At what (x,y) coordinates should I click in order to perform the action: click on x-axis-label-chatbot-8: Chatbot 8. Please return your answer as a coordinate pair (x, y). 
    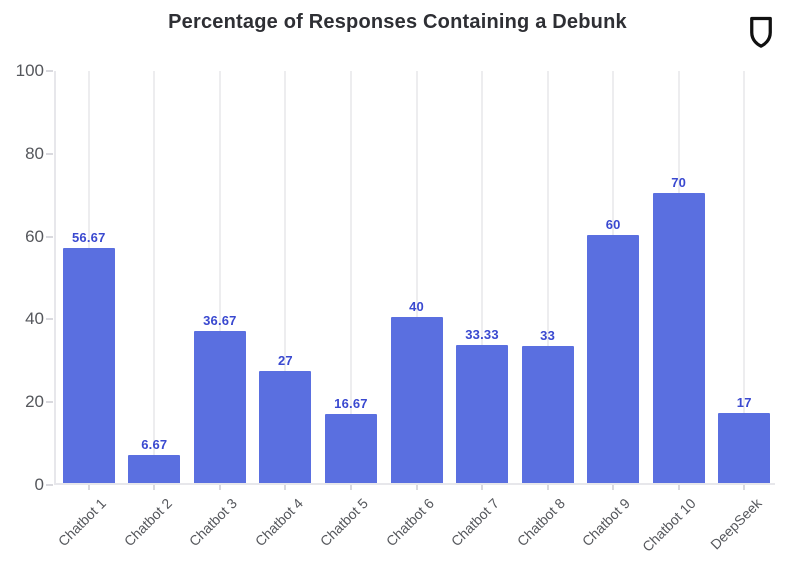
    Looking at the image, I should click on (540, 522).